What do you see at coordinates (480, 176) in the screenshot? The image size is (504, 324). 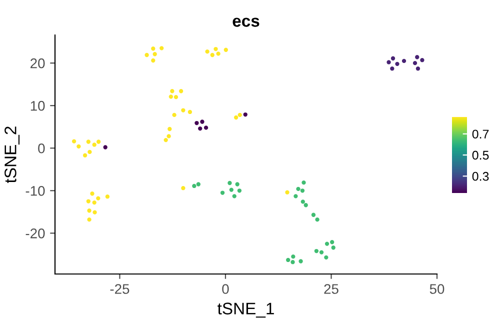 I see `color-bar-label: 0.3` at bounding box center [480, 176].